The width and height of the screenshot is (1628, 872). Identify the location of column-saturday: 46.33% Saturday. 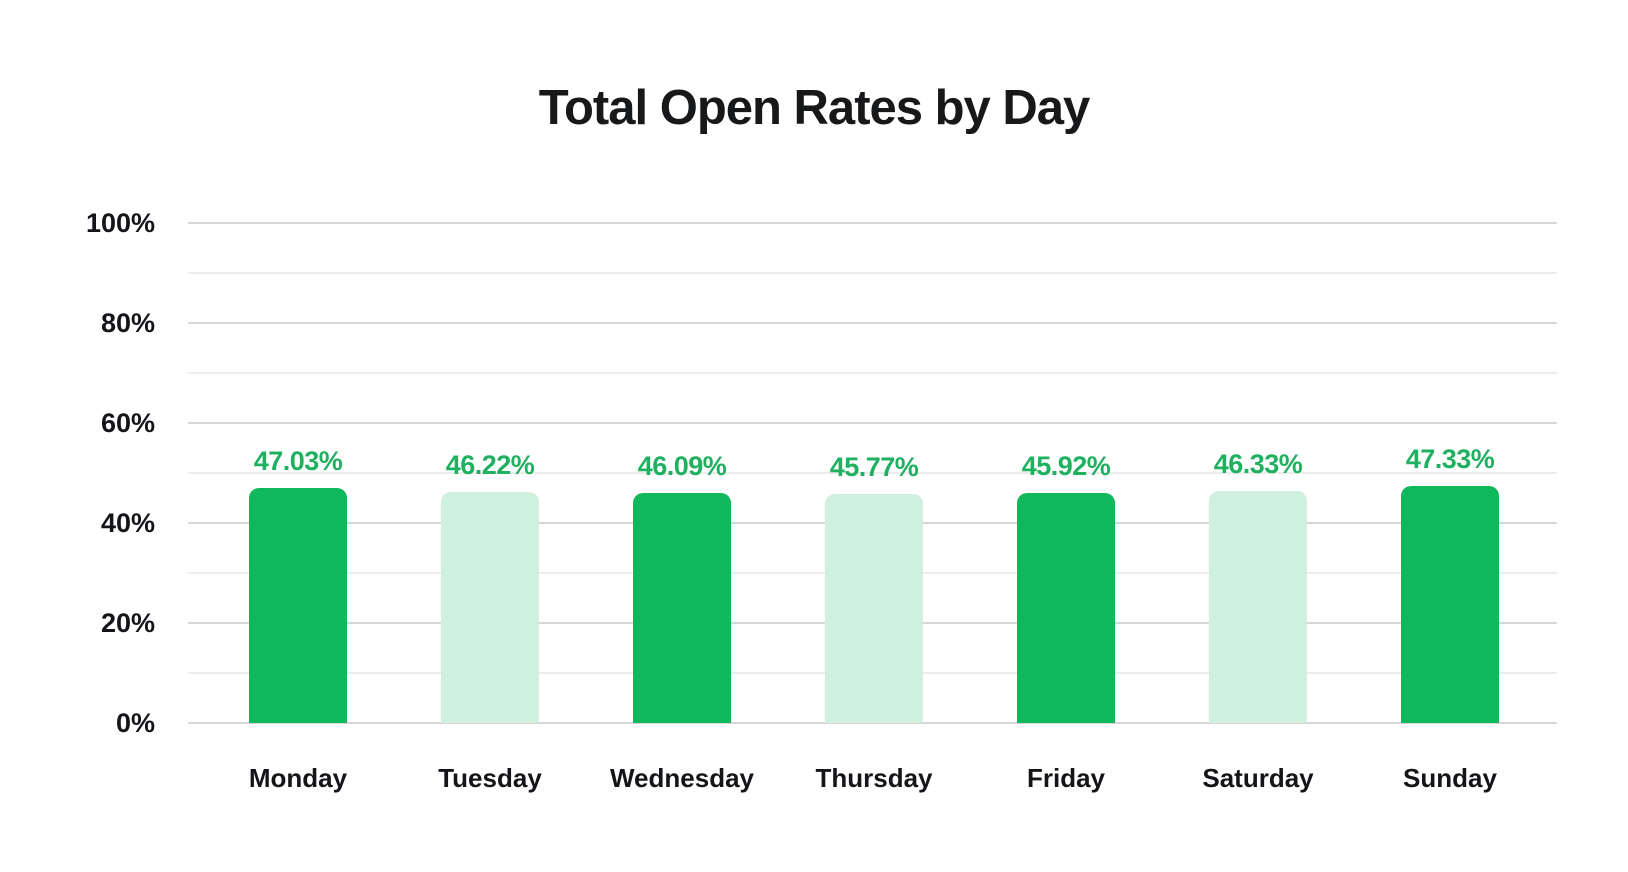
(1258, 508).